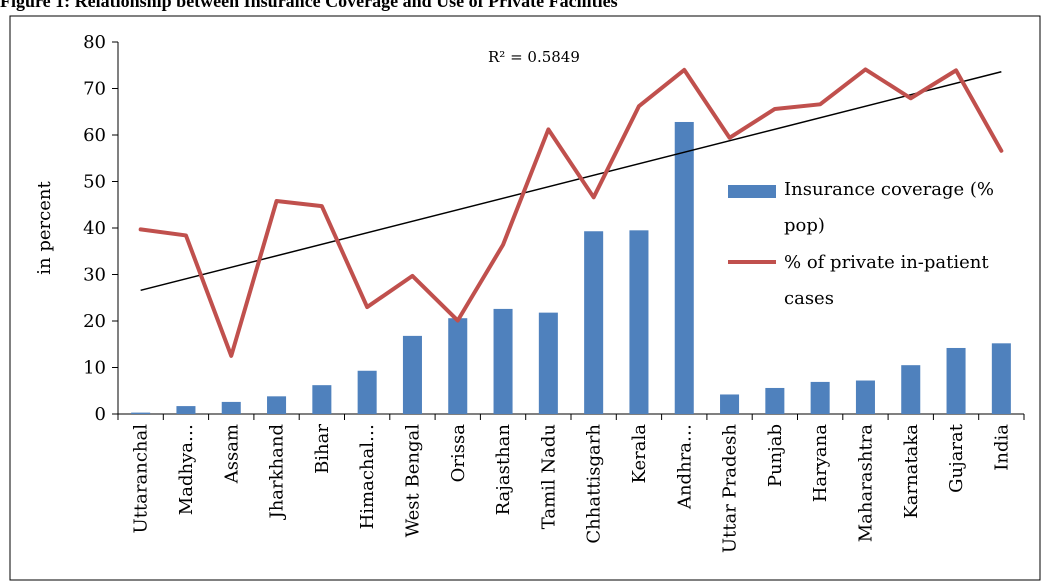  What do you see at coordinates (94, 182) in the screenshot?
I see `y-tick-label: 50` at bounding box center [94, 182].